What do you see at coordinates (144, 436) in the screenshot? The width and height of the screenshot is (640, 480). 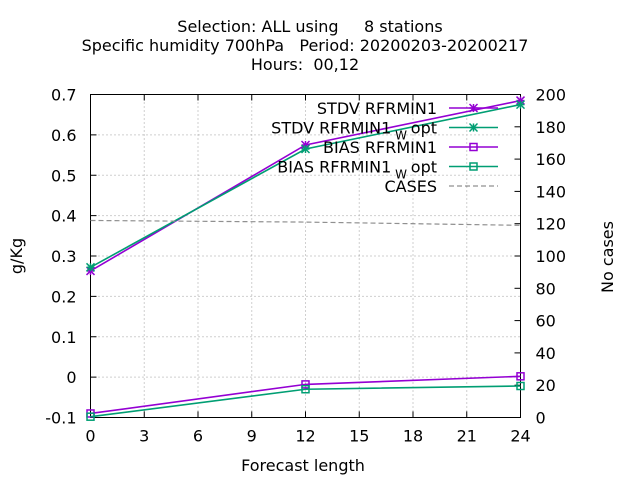 I see `x-tick-label: 3` at bounding box center [144, 436].